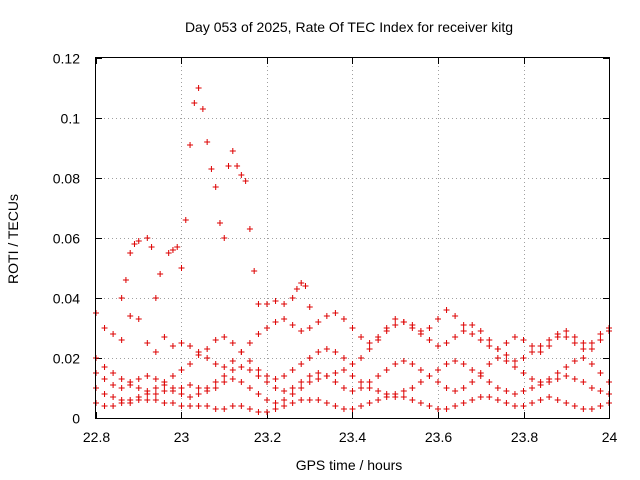  I want to click on x-tick-labels: 22.8 23 23.2 23.4 23.6 23.8 24, so click(350, 437).